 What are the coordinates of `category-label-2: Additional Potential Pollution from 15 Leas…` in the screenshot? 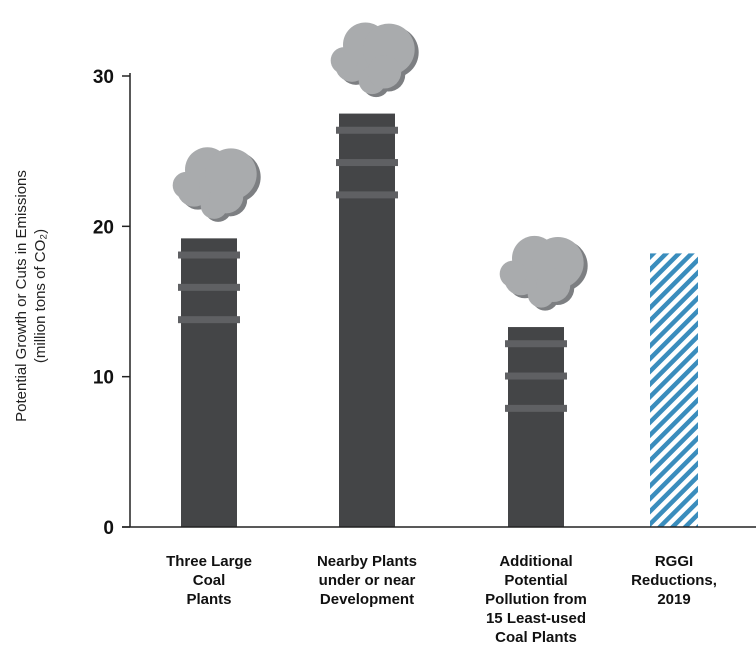 It's located at (536, 599).